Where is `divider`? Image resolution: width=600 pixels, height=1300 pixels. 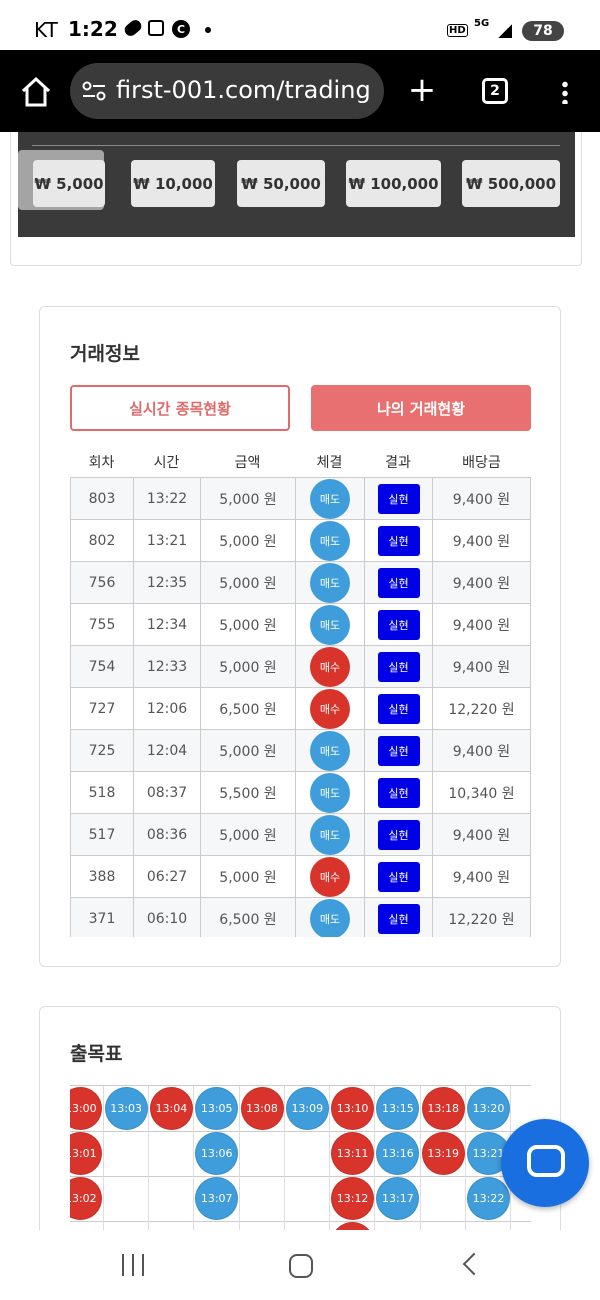
divider is located at coordinates (296, 145).